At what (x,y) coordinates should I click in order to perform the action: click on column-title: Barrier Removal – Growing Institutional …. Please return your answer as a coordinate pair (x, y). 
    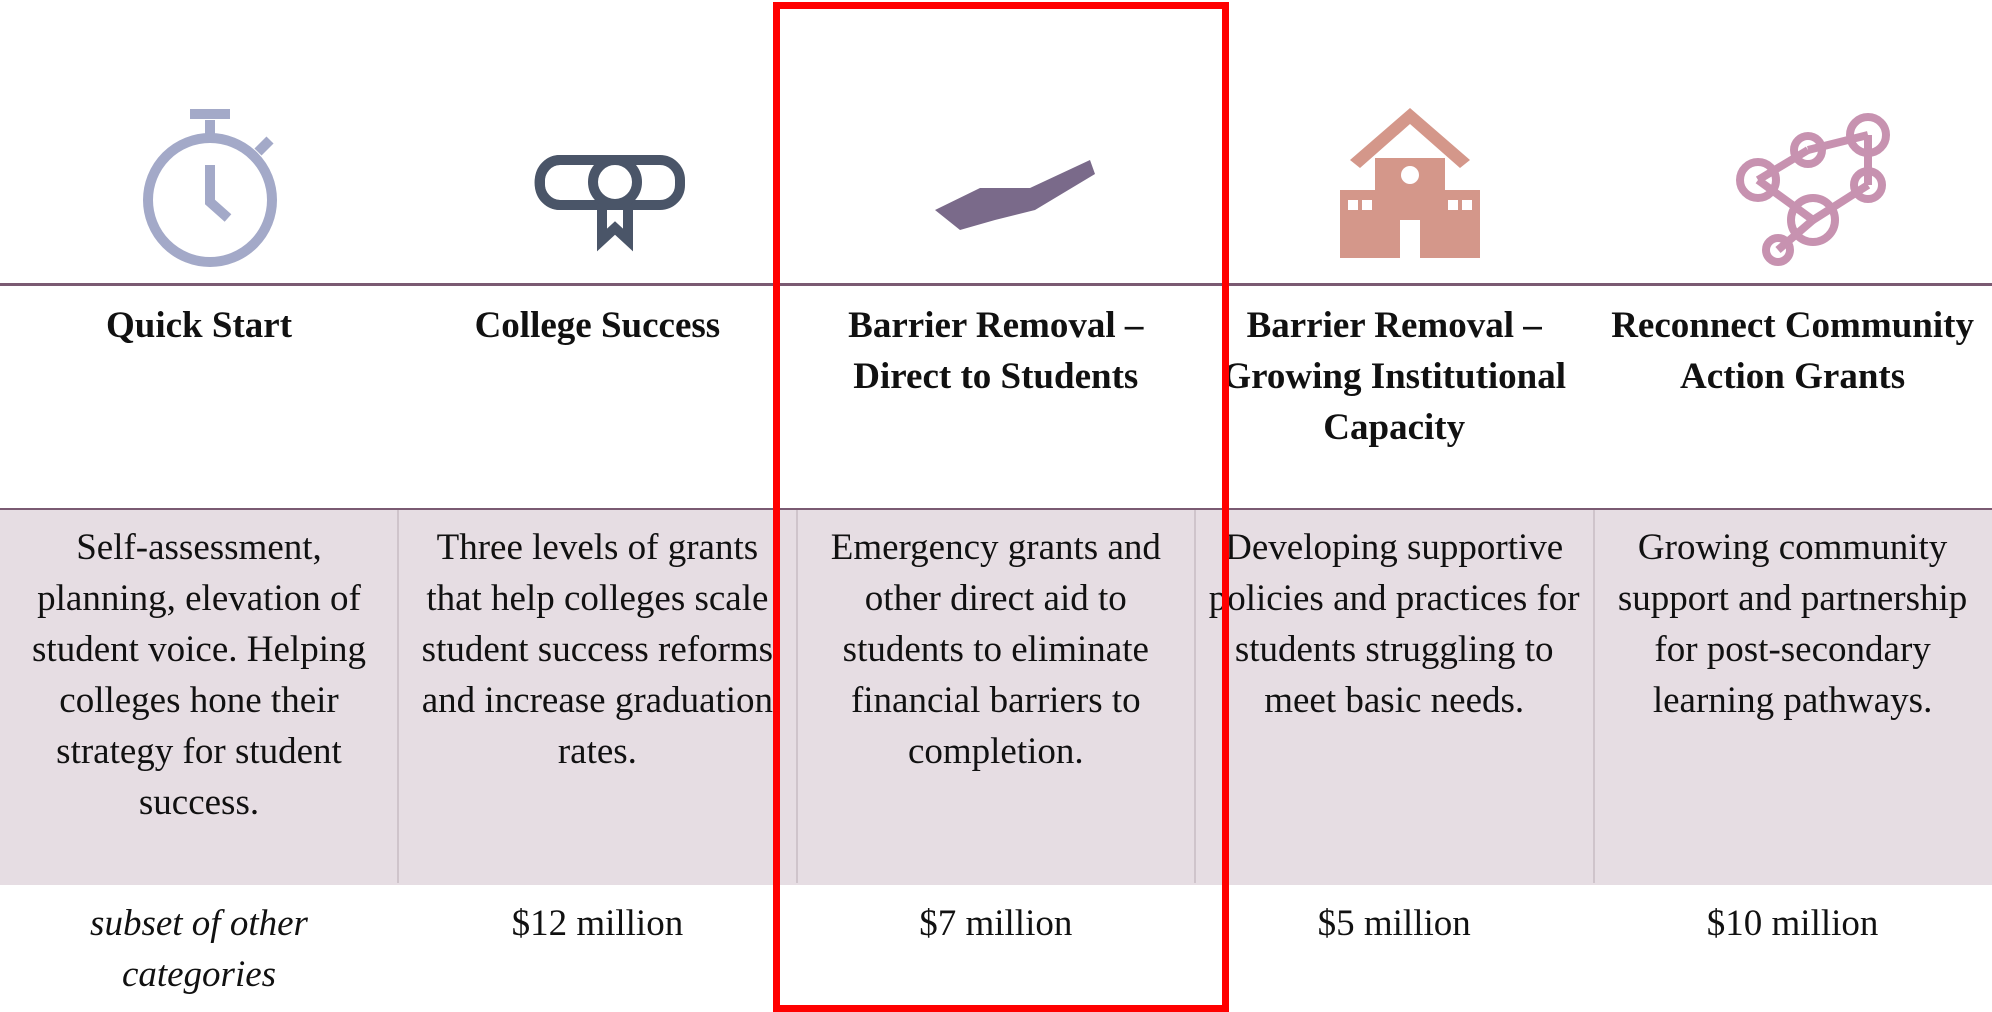
    Looking at the image, I should click on (1394, 376).